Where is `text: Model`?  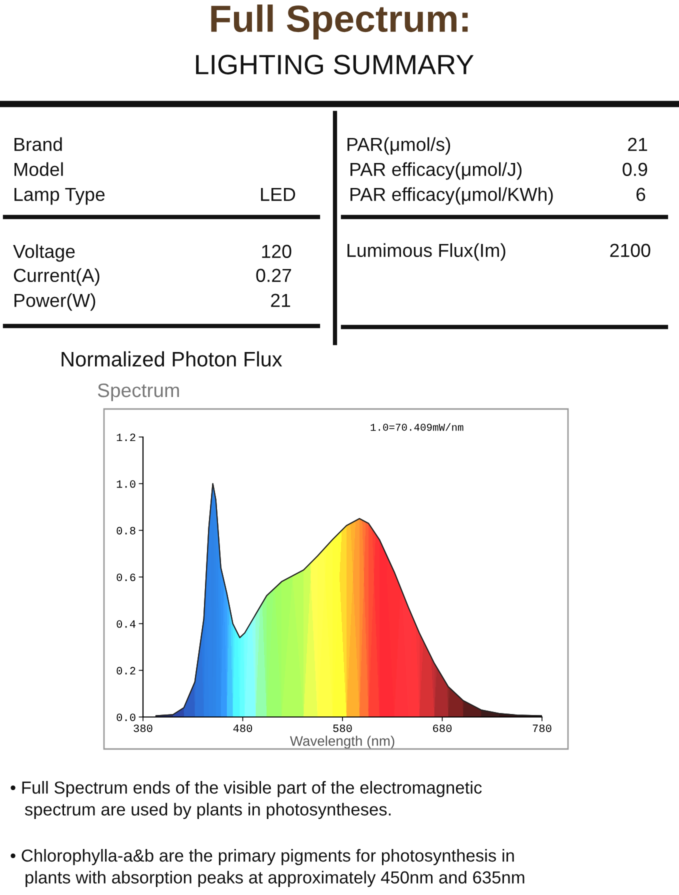 text: Model is located at coordinates (38, 169).